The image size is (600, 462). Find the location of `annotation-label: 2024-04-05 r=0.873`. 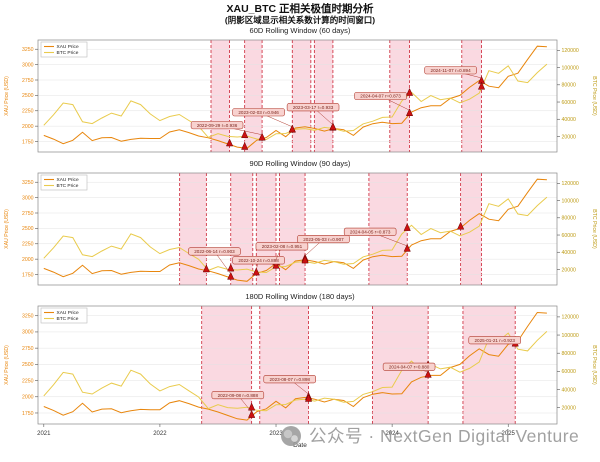

annotation-label: 2024-04-05 r=0.873 is located at coordinates (370, 232).